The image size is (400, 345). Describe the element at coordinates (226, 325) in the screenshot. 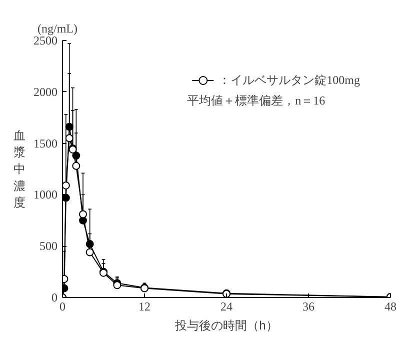

I see `x-axis-title: 投与後の時間（h）` at that location.